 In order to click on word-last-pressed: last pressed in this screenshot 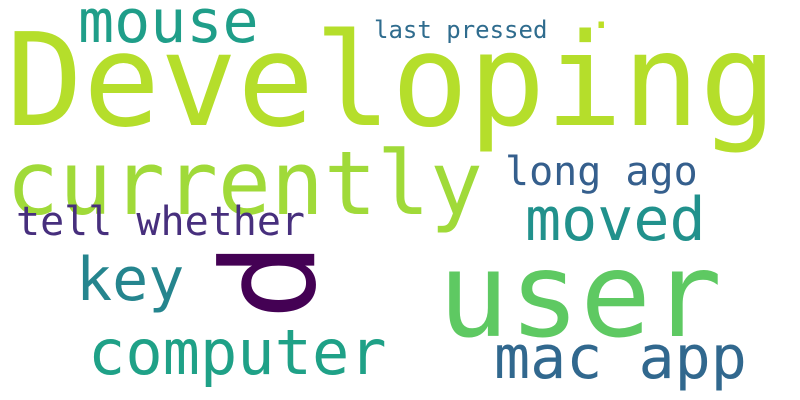, I will do `click(461, 30)`.